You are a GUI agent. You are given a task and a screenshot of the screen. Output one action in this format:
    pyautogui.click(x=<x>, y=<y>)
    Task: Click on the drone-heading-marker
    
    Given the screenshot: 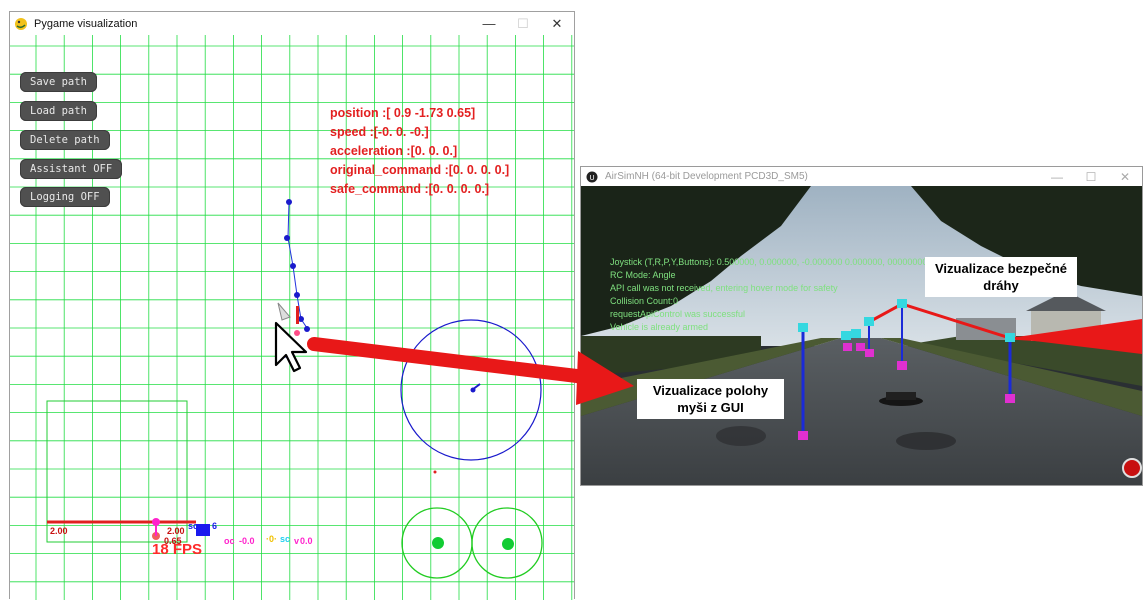 What is the action you would take?
    pyautogui.click(x=297, y=315)
    